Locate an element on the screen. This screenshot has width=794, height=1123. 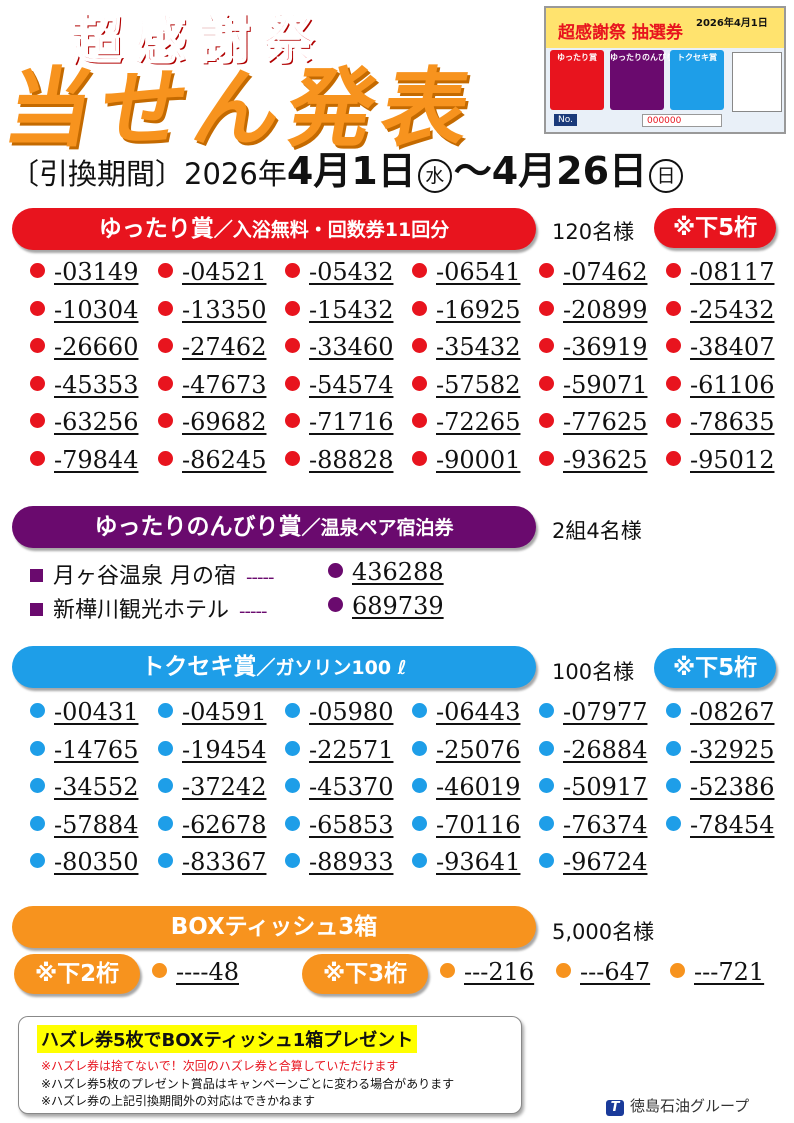
number-entry: -25076 is located at coordinates (466, 750).